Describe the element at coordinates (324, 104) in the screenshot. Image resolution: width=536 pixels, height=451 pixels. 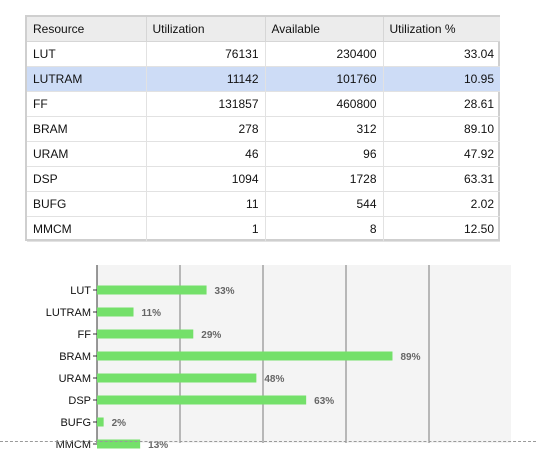
I see `cell-available: 460800` at that location.